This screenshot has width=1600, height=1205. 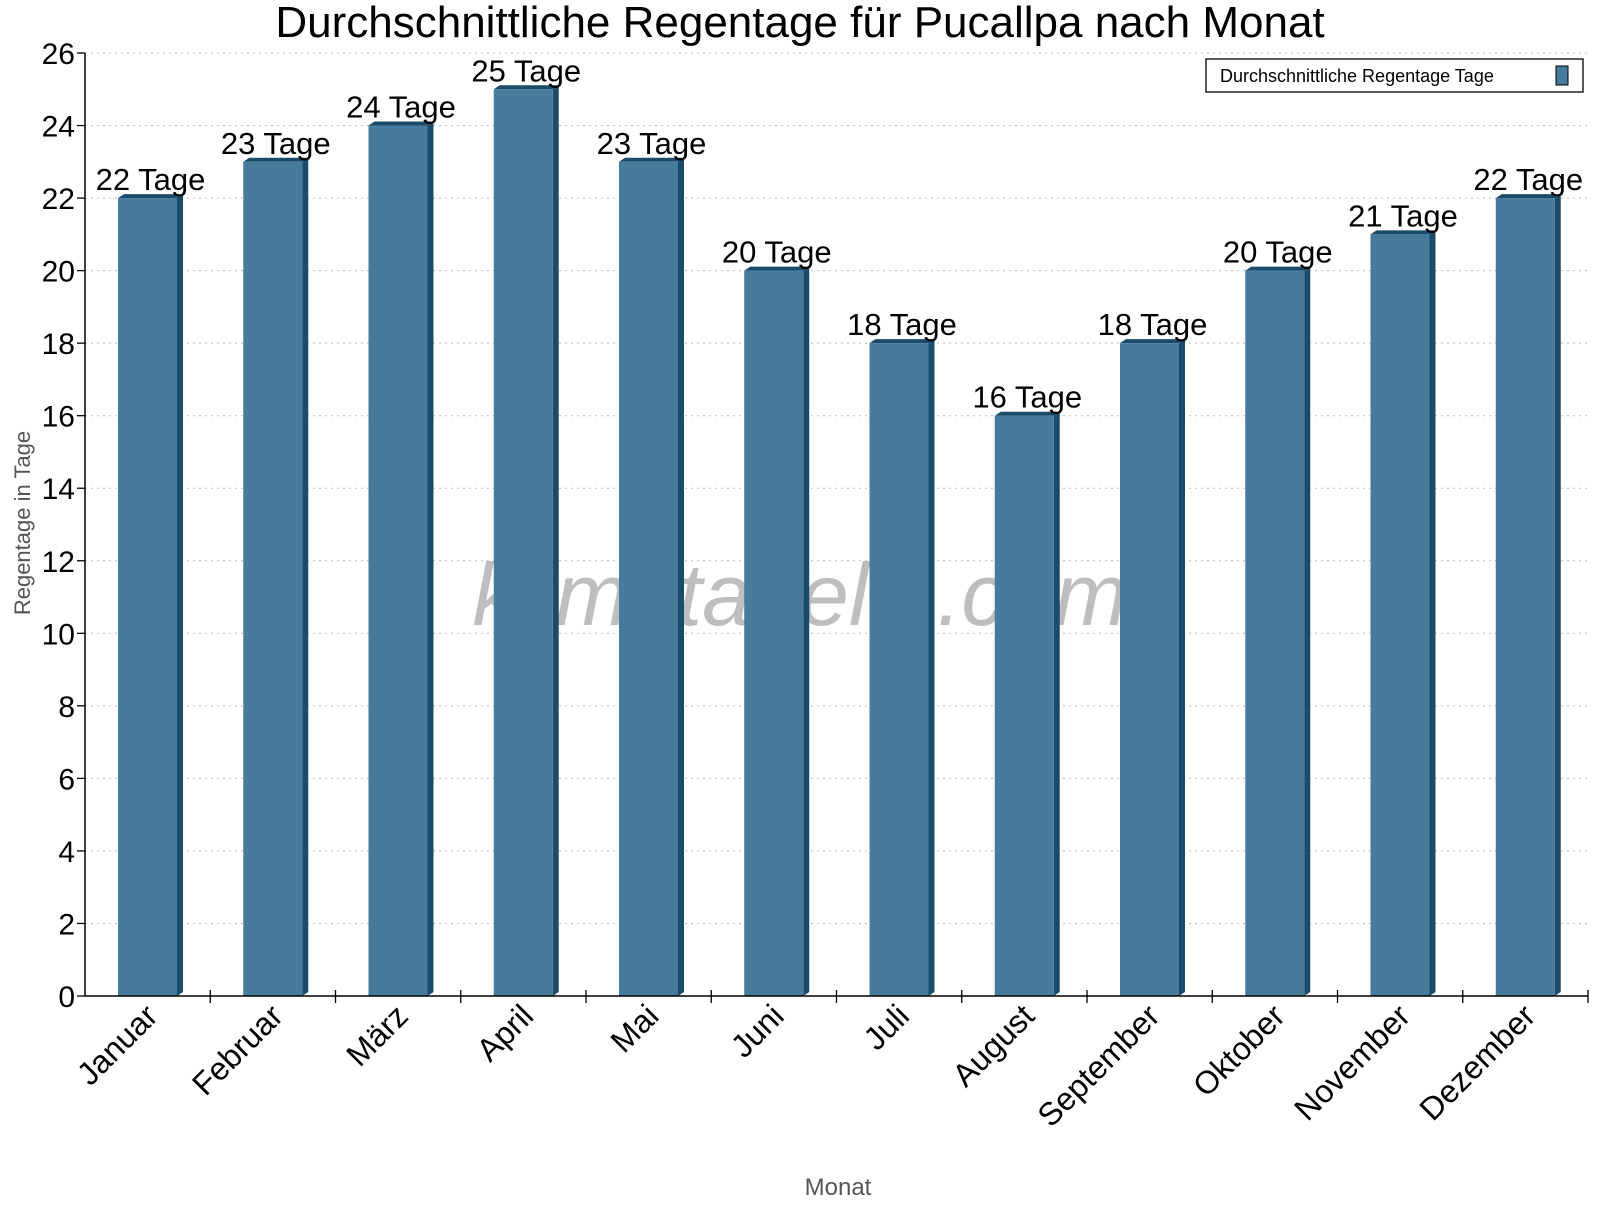 What do you see at coordinates (1562, 75) in the screenshot?
I see `legend-swatch` at bounding box center [1562, 75].